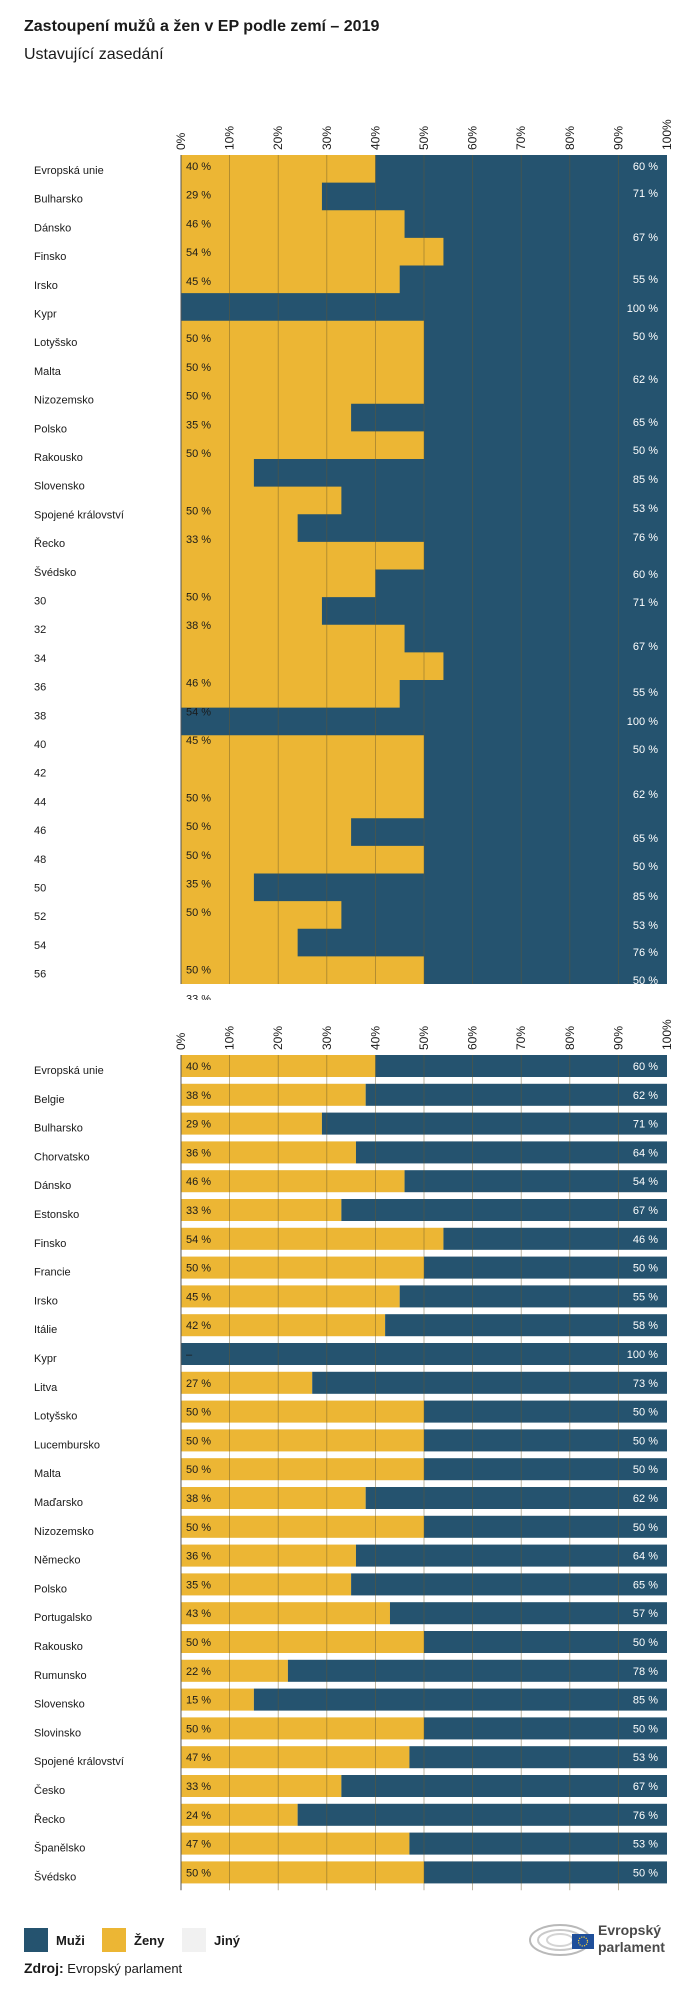  Describe the element at coordinates (198, 425) in the screenshot. I see `women-value-label: 35 %` at that location.